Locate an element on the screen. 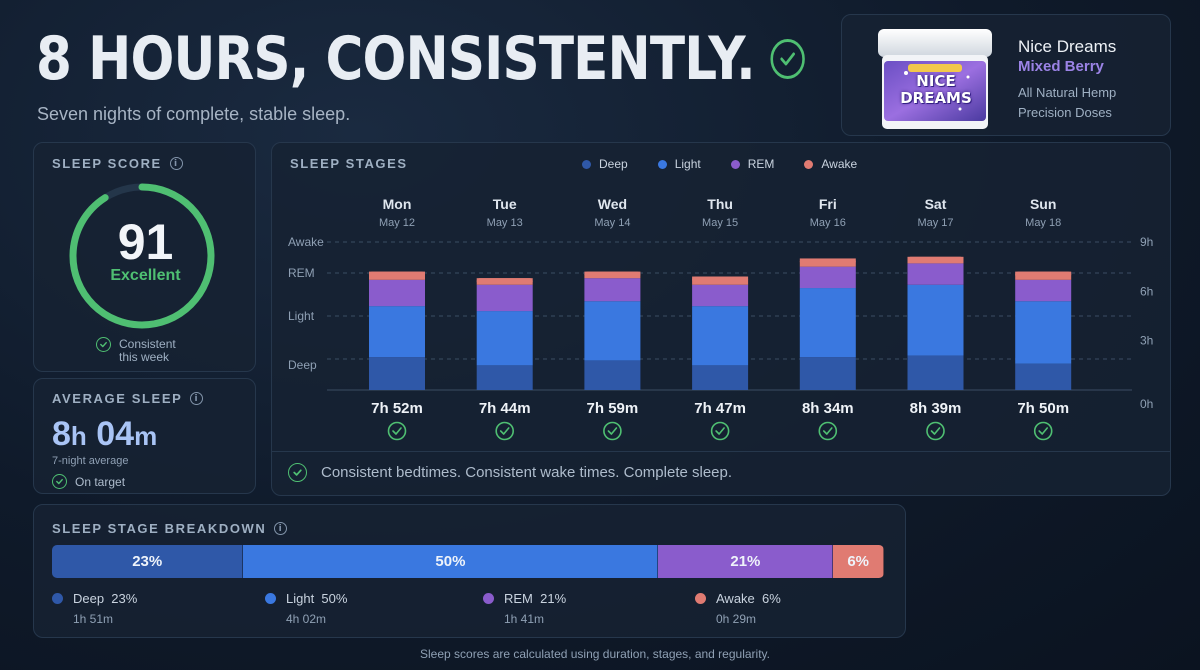 This screenshot has width=1200, height=670. total-duration-label: 7h 50m is located at coordinates (1043, 408).